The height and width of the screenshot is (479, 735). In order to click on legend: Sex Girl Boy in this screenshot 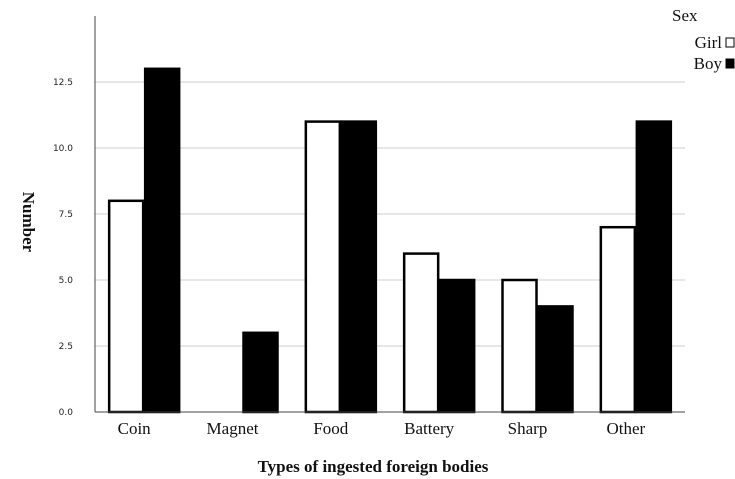, I will do `click(703, 39)`.